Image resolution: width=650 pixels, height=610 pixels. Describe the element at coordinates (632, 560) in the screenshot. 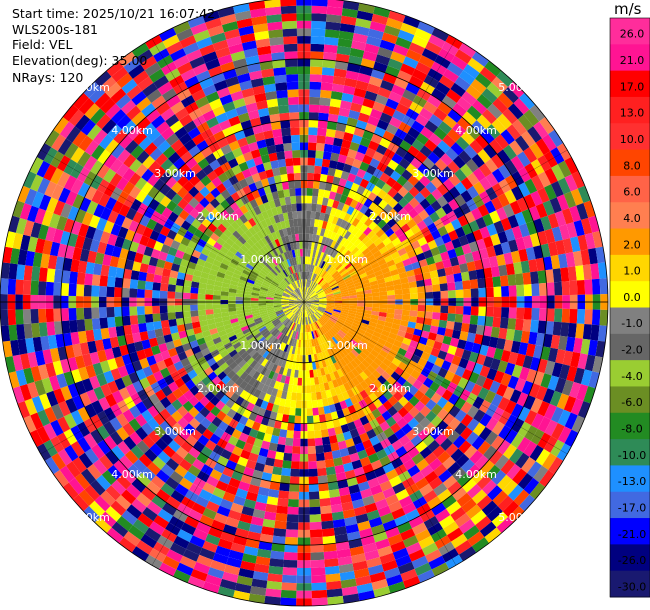

I see `colorbar-tick-label: -26.0` at that location.